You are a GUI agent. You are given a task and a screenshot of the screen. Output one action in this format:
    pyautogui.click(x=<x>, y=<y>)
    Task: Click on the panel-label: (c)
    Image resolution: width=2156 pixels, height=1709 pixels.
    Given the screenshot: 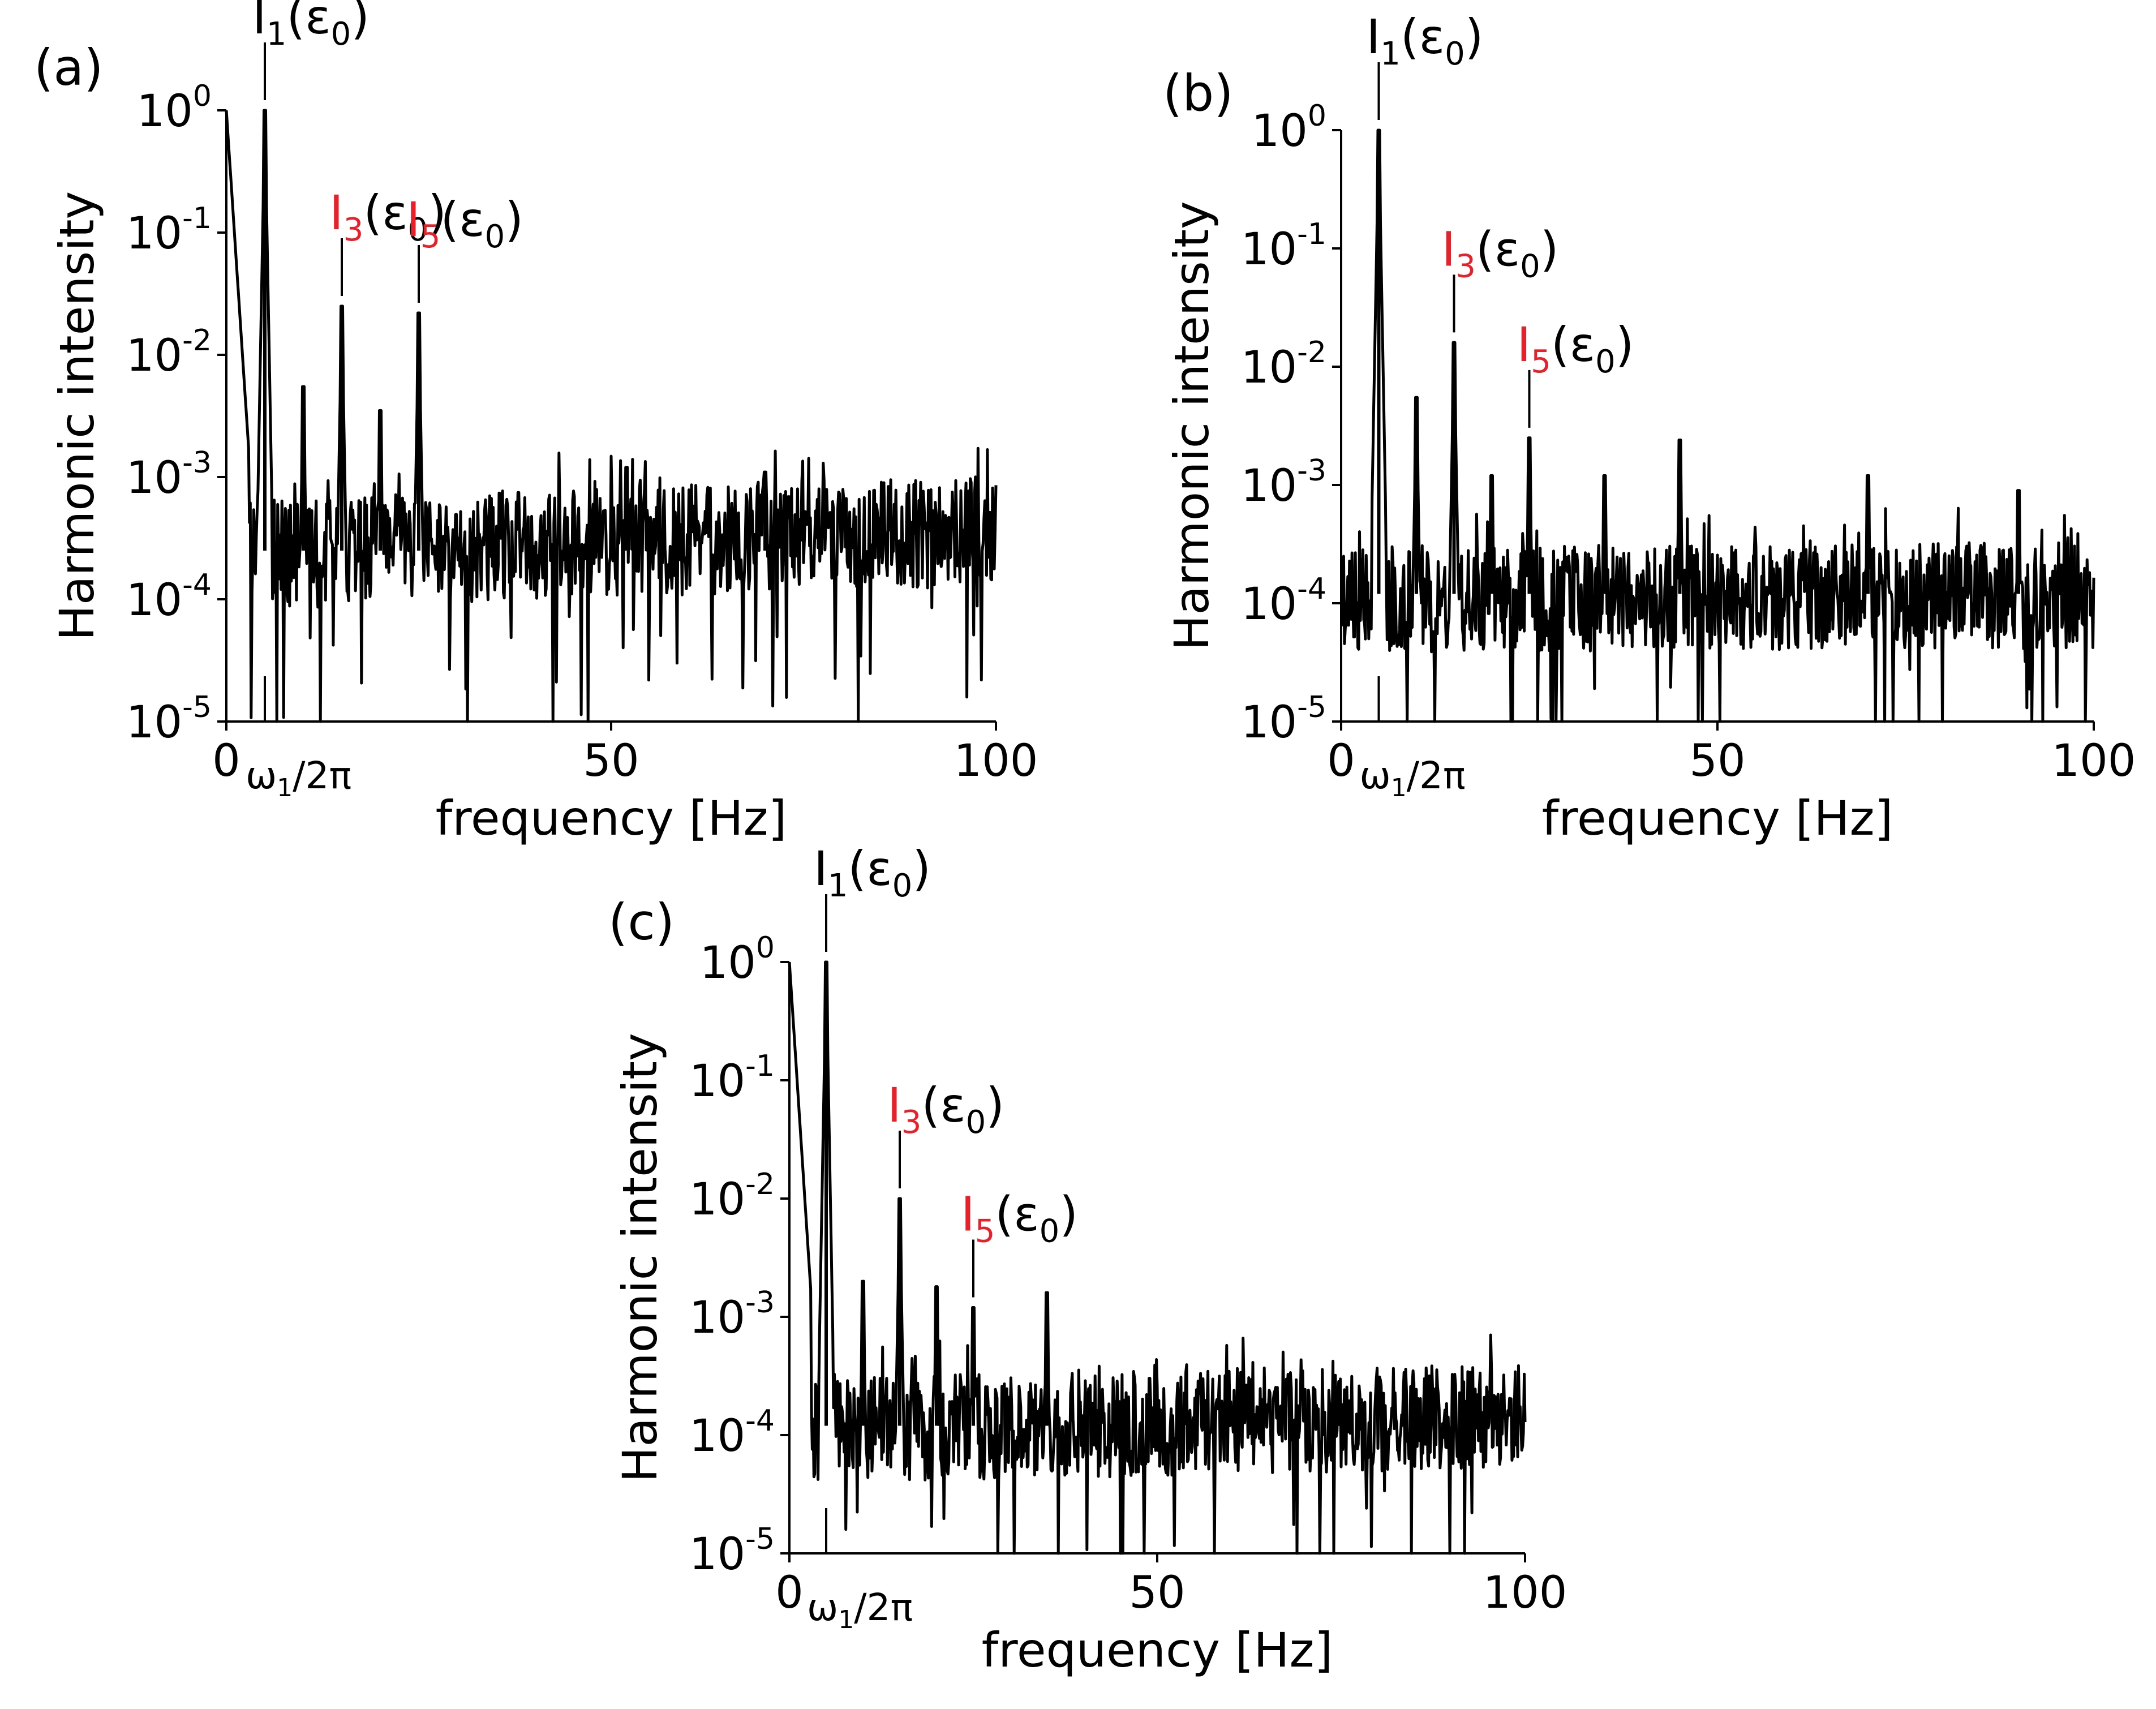 What is the action you would take?
    pyautogui.click(x=641, y=922)
    